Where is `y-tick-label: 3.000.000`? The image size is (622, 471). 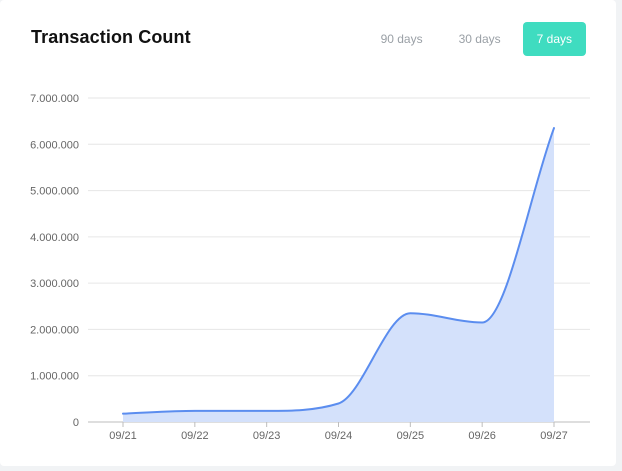
y-tick-label: 3.000.000 is located at coordinates (54, 284).